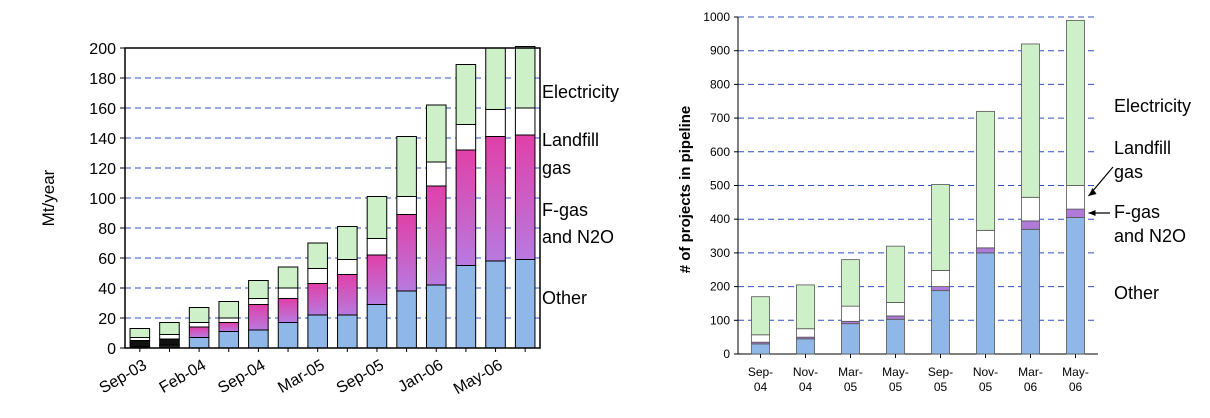 Image resolution: width=1210 pixels, height=418 pixels. I want to click on left-y-tick-label: 60, so click(107, 259).